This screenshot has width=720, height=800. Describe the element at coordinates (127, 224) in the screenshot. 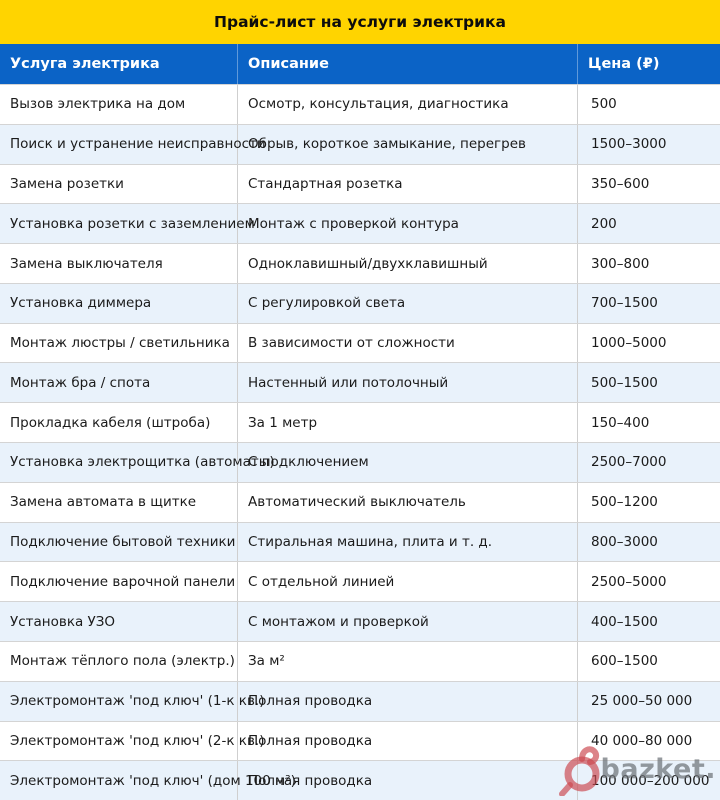

I see `cell-service: Установка розетки с заземлением` at that location.